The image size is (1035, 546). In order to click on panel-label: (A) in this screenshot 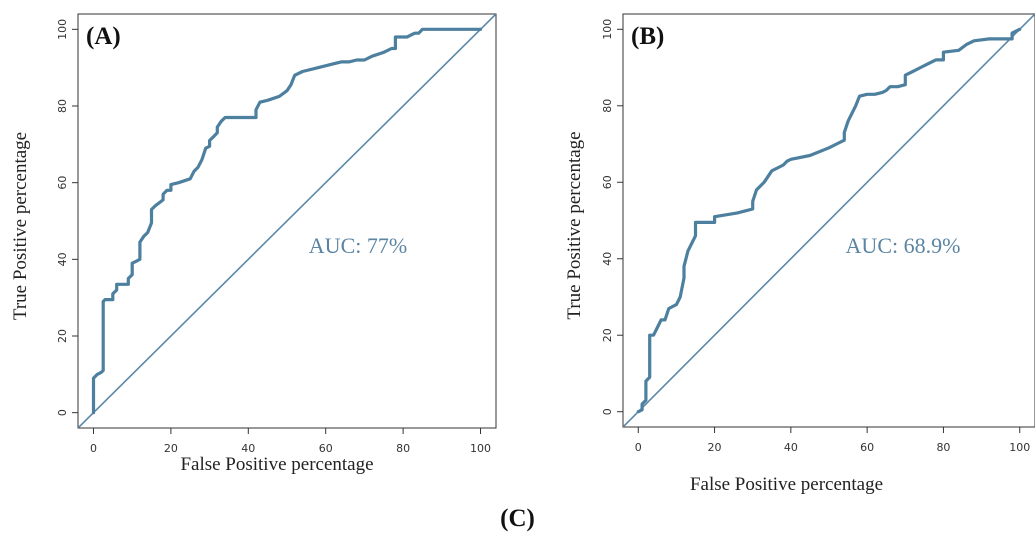, I will do `click(103, 36)`.